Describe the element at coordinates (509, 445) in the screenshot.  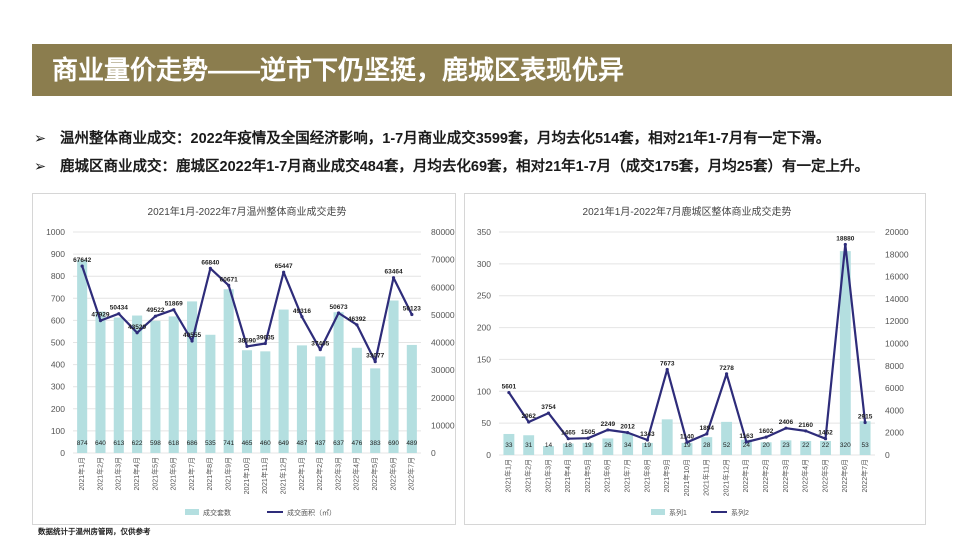
I see `bar-data-label: 33` at that location.